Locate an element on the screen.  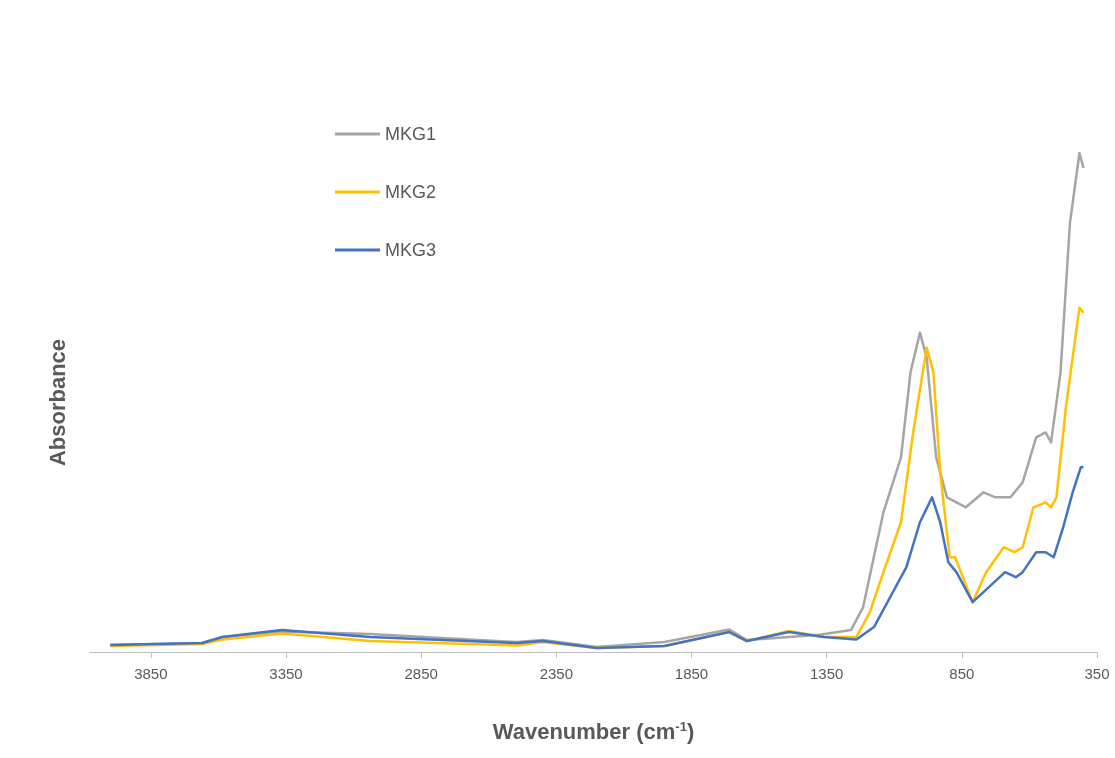
x-tick-label: 3850 is located at coordinates (151, 673).